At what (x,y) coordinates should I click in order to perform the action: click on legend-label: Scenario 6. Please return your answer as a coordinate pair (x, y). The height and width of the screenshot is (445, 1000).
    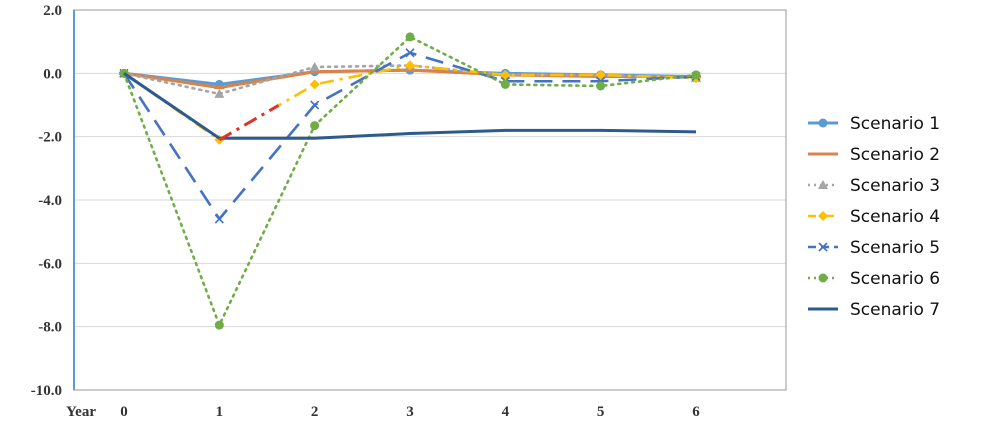
    Looking at the image, I should click on (895, 279).